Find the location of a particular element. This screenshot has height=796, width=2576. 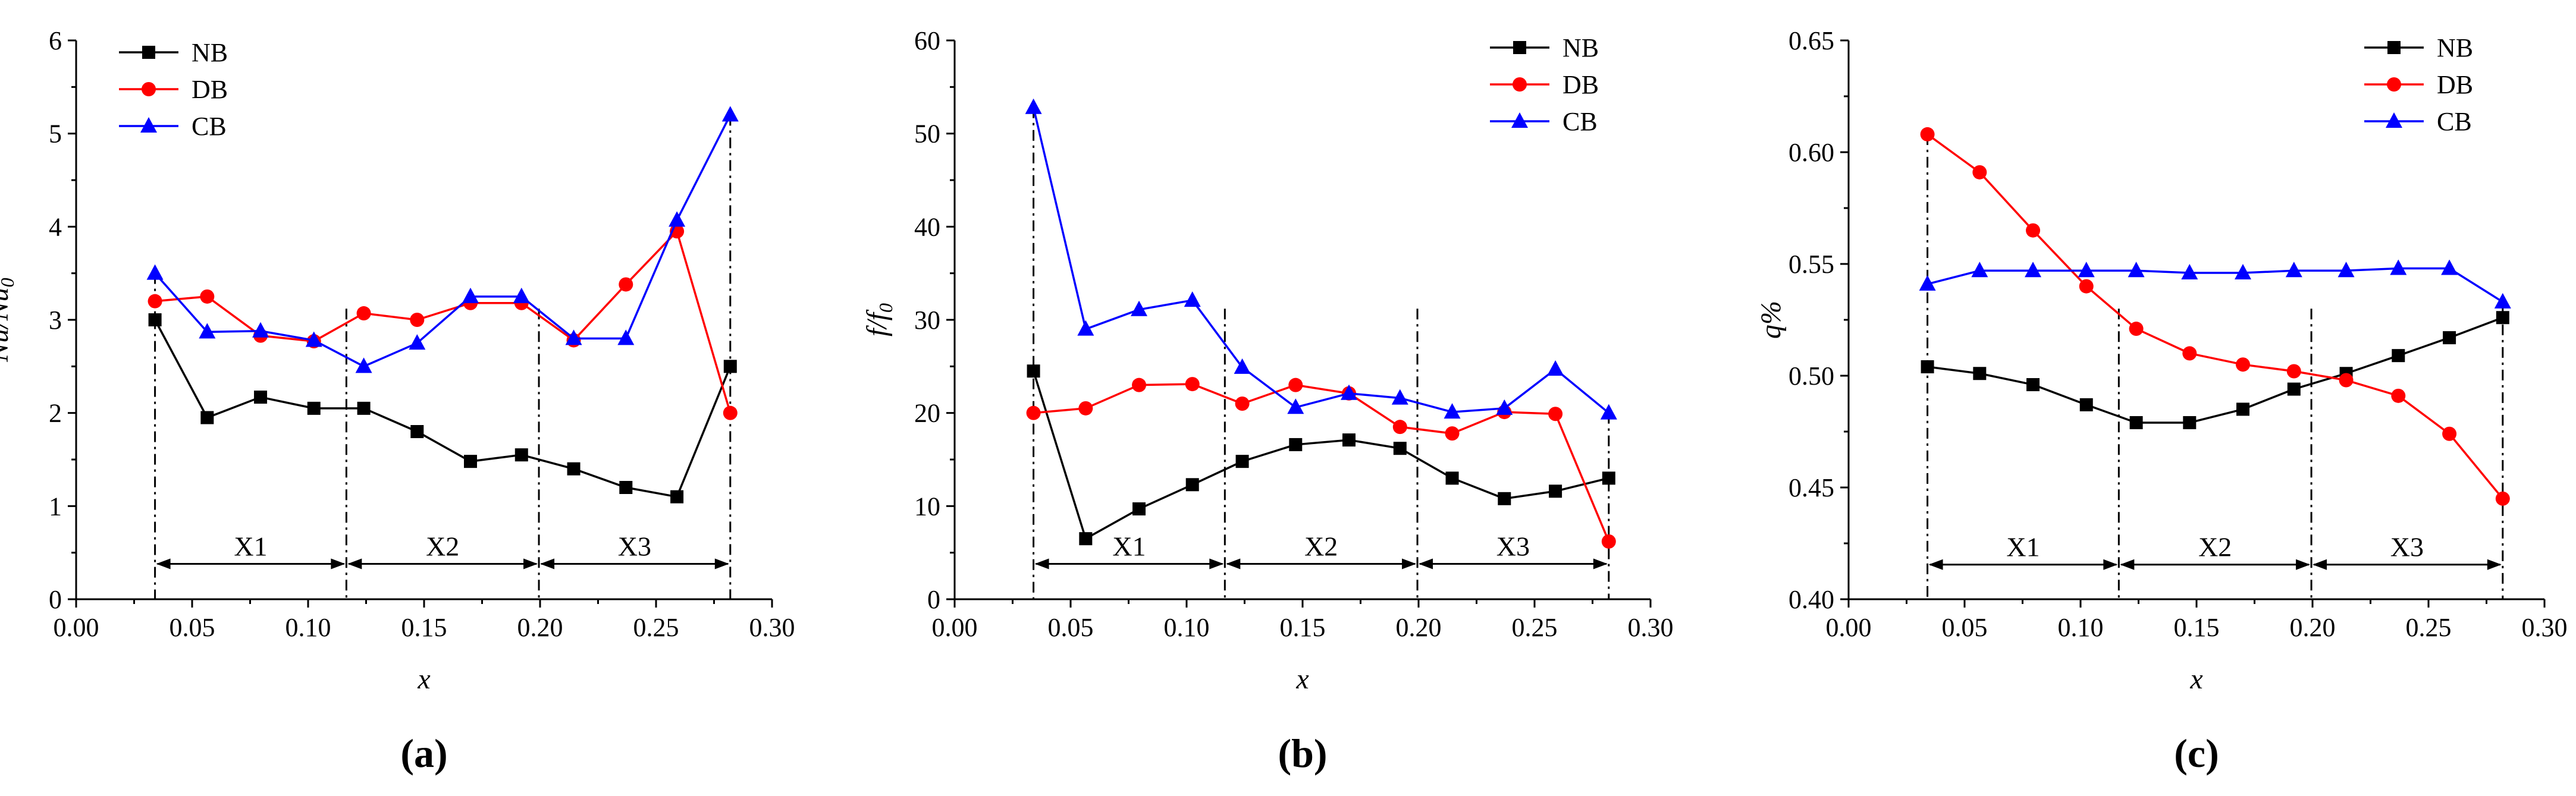

y-tick-label: 3 is located at coordinates (55, 320).